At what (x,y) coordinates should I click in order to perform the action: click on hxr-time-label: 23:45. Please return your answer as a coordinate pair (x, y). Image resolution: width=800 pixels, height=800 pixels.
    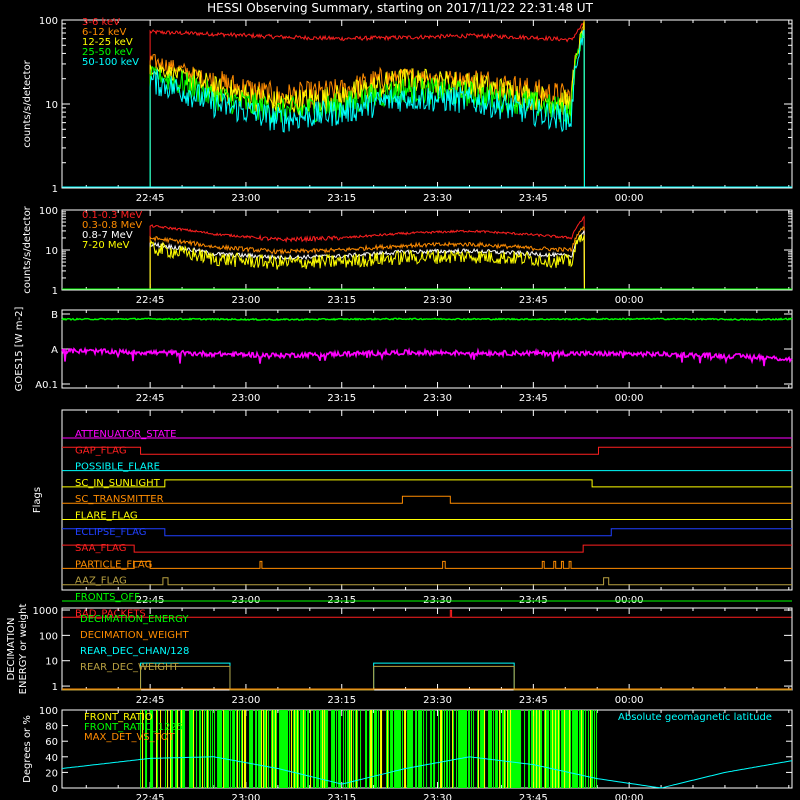
    Looking at the image, I should click on (533, 198).